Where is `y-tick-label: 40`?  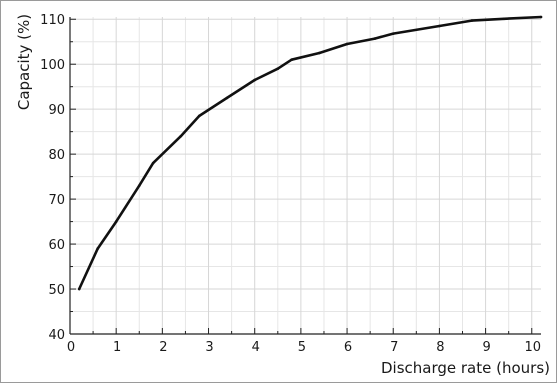
y-tick-label: 40 is located at coordinates (56, 335).